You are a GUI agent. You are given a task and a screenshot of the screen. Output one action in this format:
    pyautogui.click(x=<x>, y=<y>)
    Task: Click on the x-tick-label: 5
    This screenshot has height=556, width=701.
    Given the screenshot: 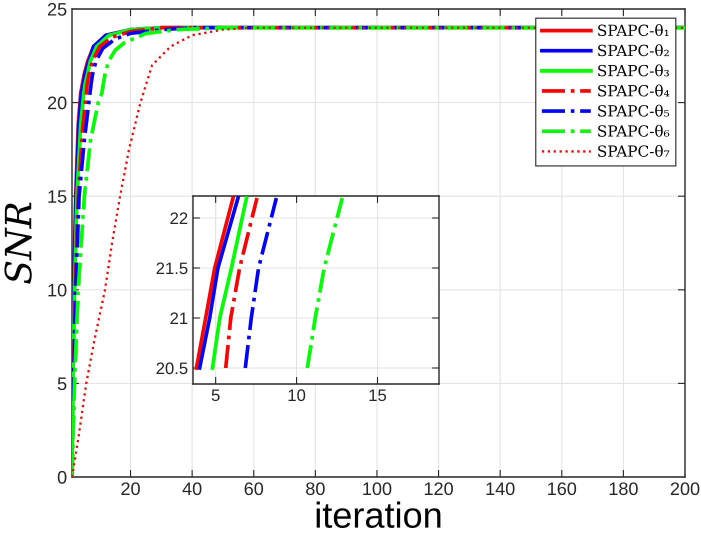 What is the action you would take?
    pyautogui.click(x=216, y=395)
    